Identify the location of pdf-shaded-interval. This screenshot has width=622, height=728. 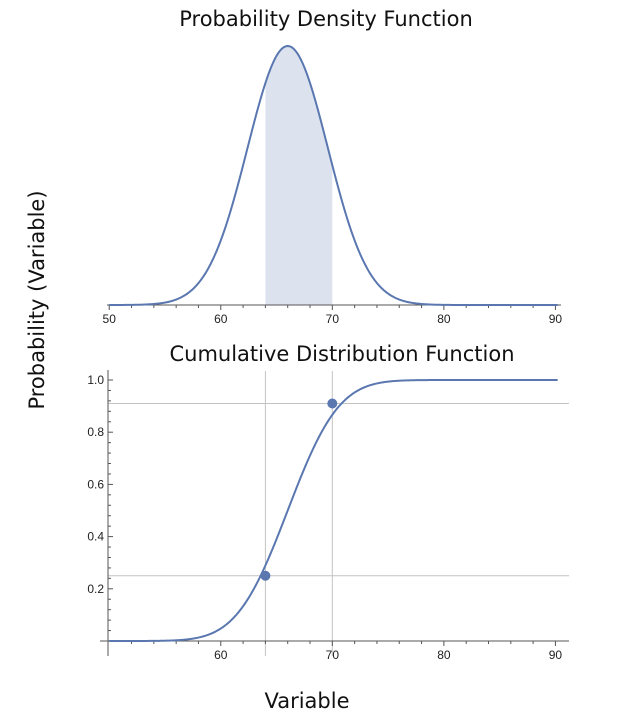
(299, 175).